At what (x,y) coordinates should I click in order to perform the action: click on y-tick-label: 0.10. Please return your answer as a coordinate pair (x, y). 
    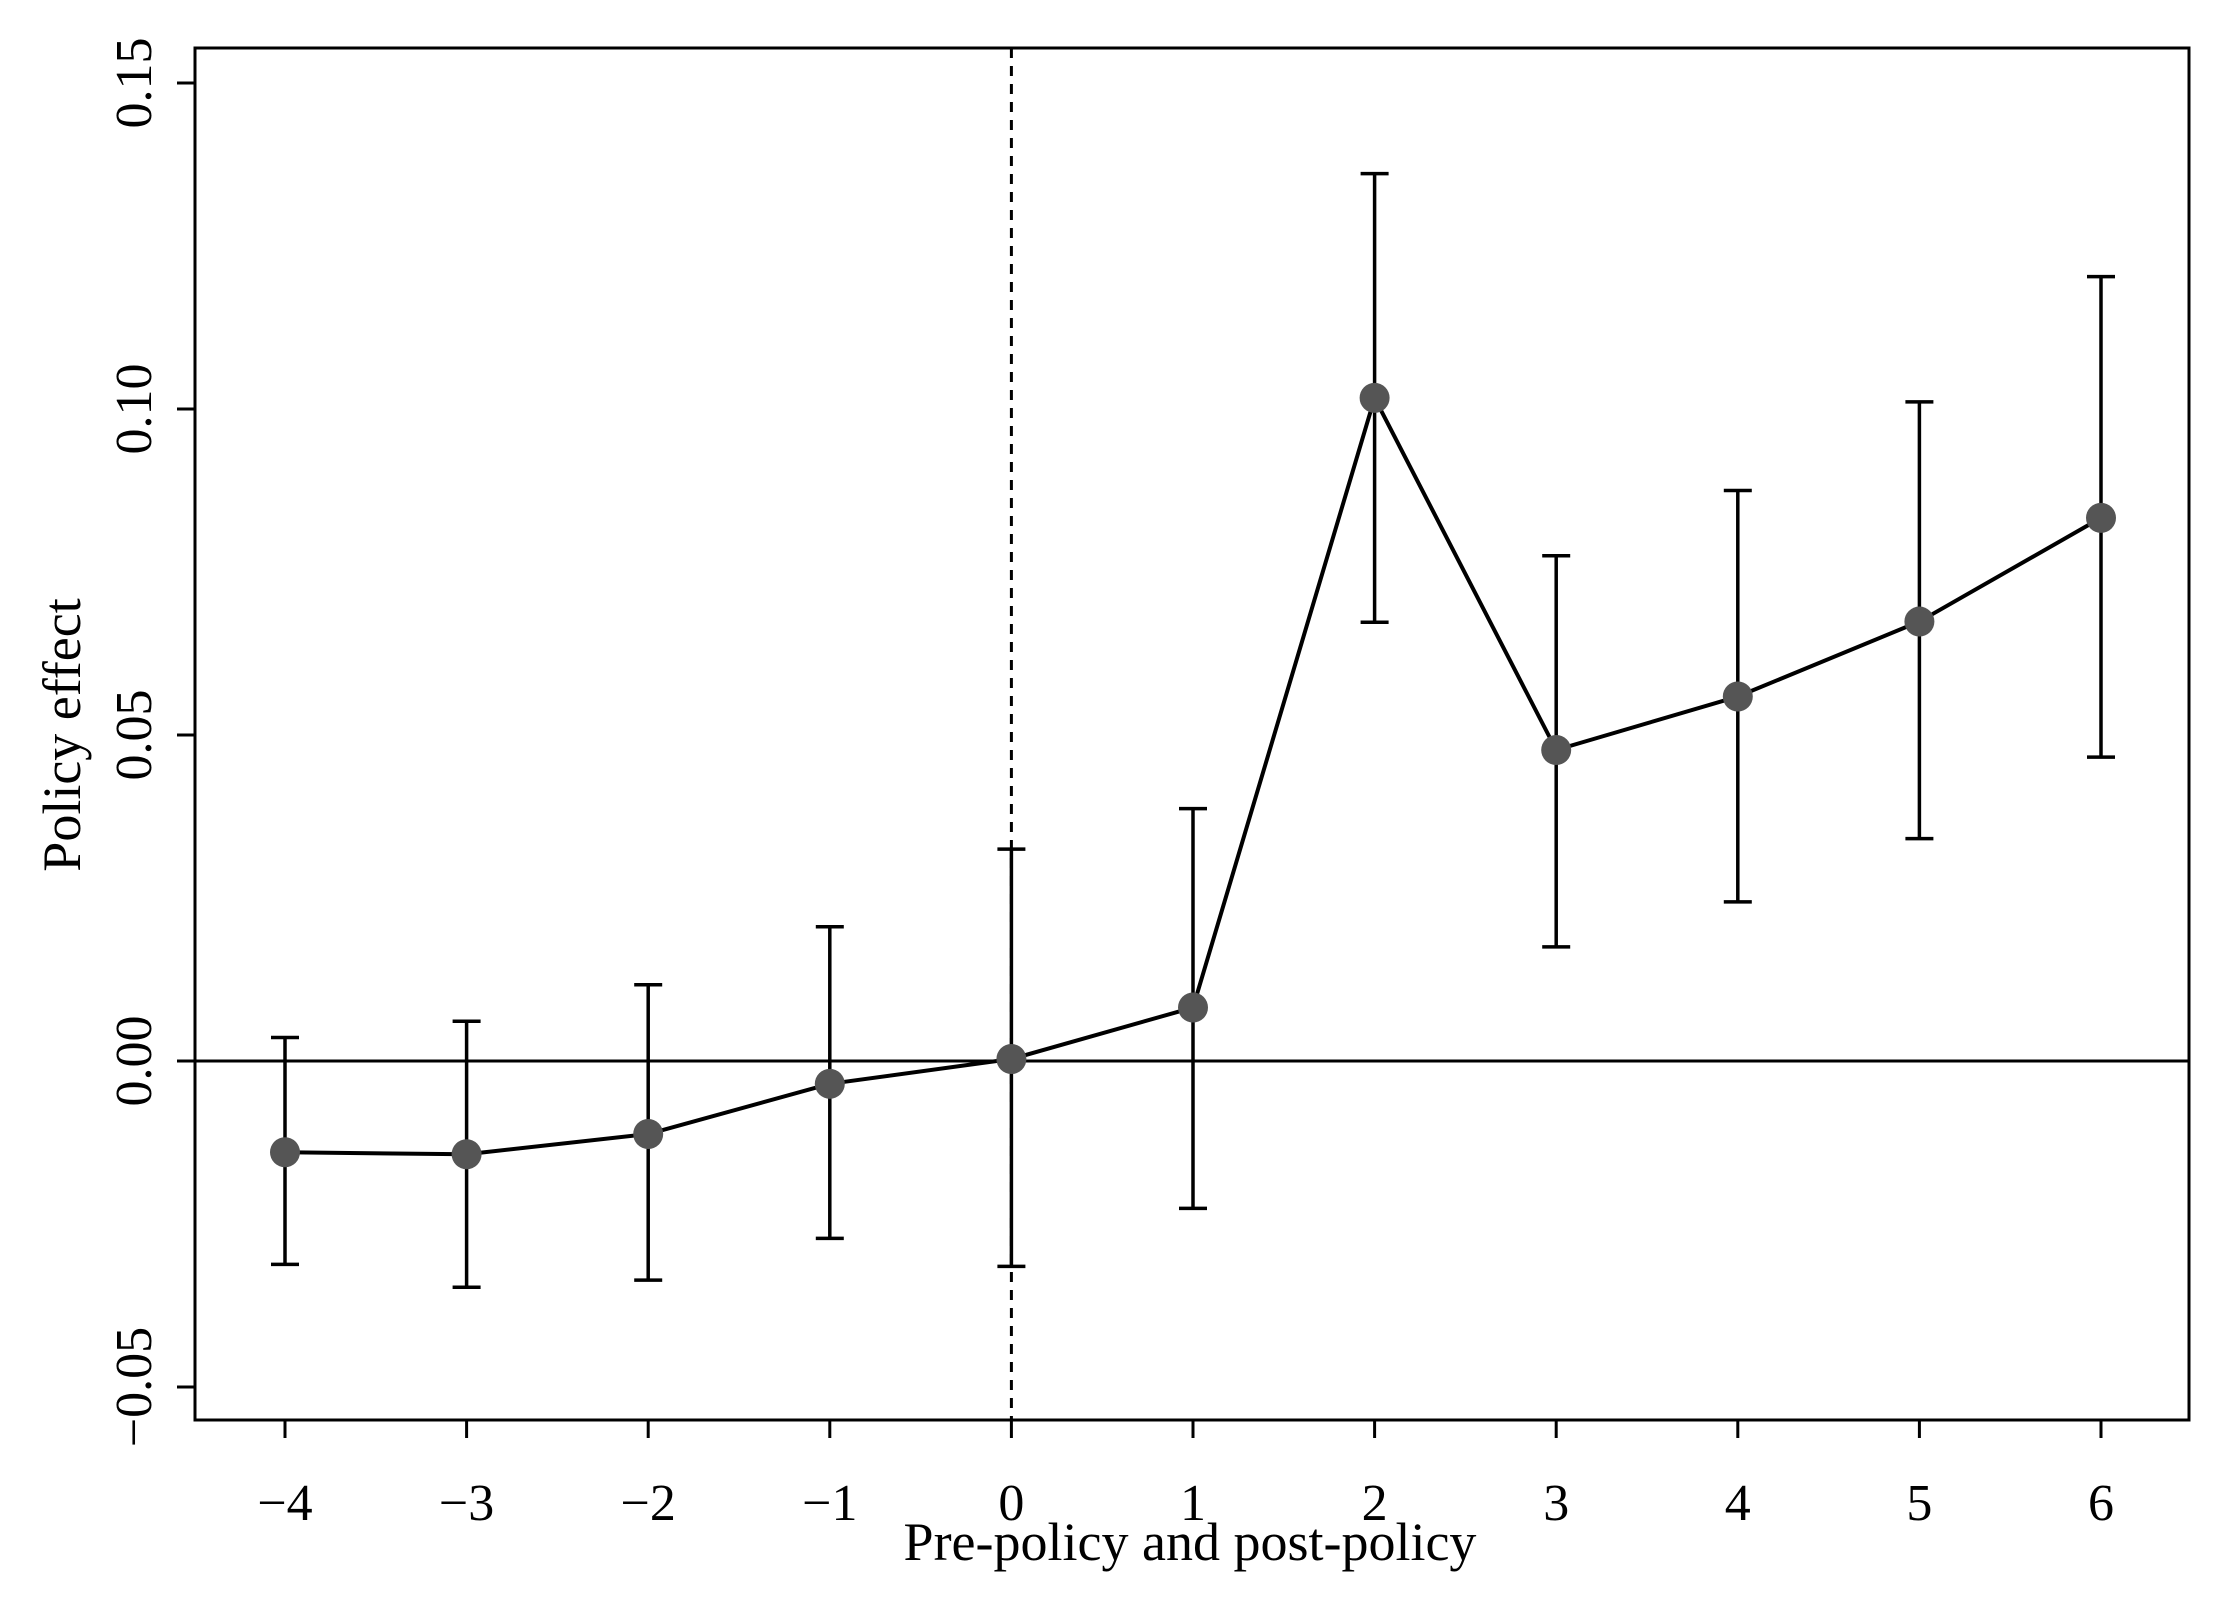
    Looking at the image, I should click on (134, 409).